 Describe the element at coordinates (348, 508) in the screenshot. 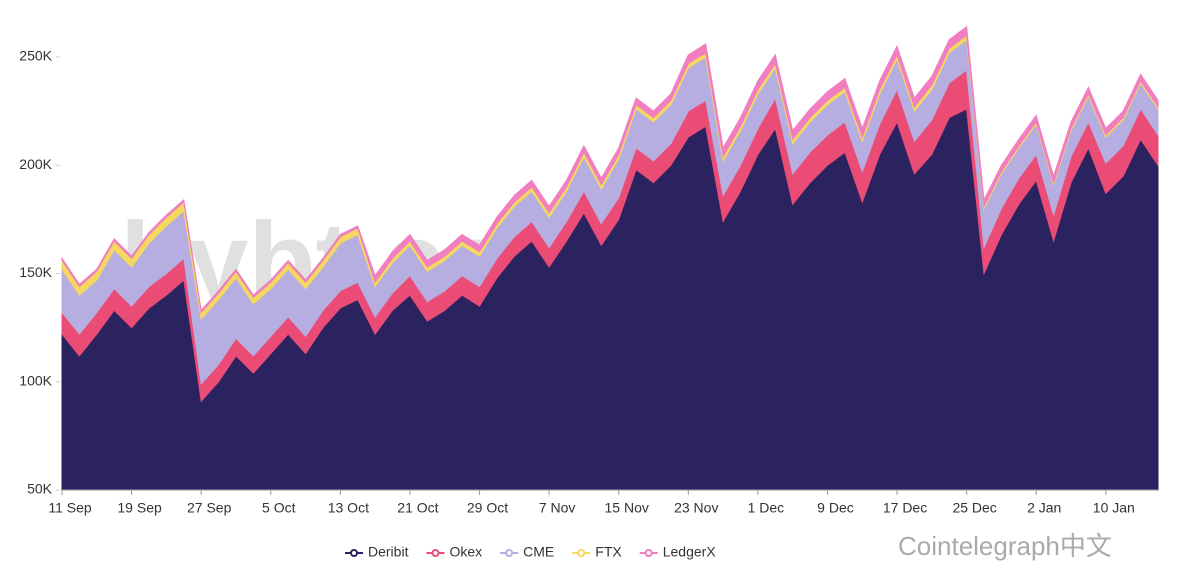

I see `x-tick-label: 13 Oct` at that location.